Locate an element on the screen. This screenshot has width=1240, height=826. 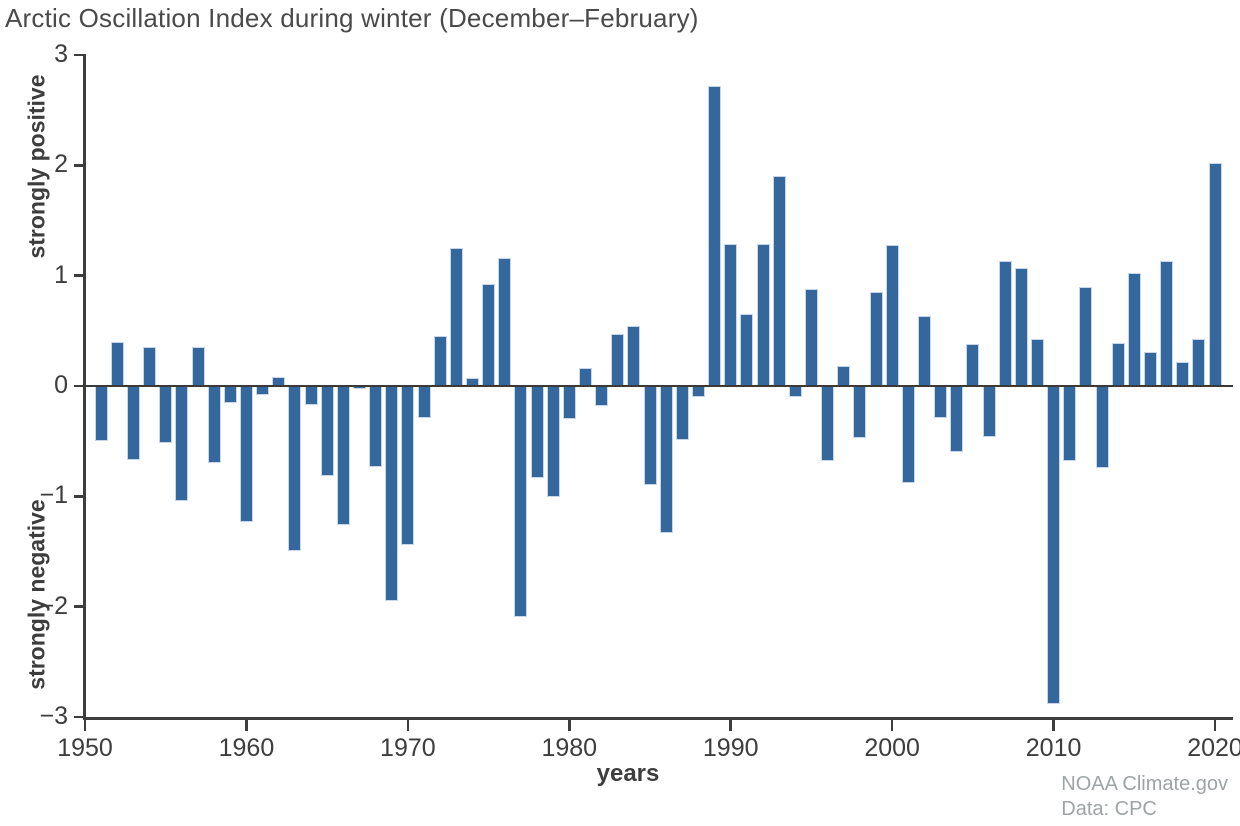
x-tick-label: 1960 is located at coordinates (246, 748).